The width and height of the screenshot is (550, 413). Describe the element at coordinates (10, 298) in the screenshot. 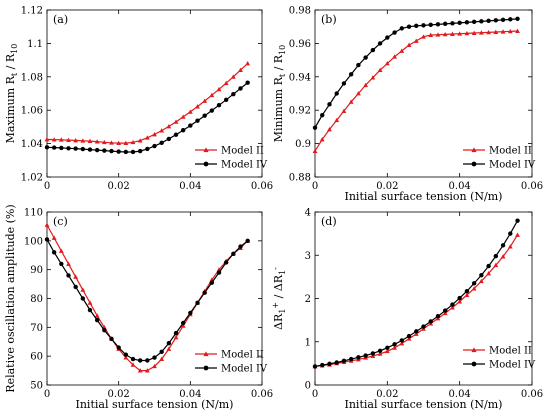

I see `label-part: Relative oscillation amplitude (%)` at that location.